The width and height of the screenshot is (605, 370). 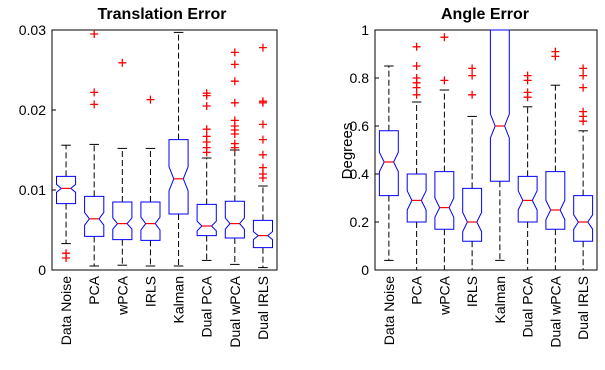 I want to click on chart-title: Angle Error, so click(x=485, y=14).